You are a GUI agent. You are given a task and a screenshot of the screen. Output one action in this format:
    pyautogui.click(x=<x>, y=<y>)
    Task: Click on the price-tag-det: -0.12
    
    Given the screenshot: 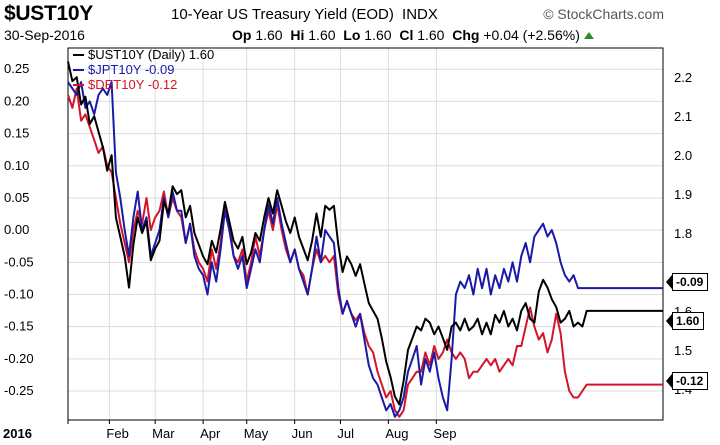 What is the action you would take?
    pyautogui.click(x=687, y=381)
    